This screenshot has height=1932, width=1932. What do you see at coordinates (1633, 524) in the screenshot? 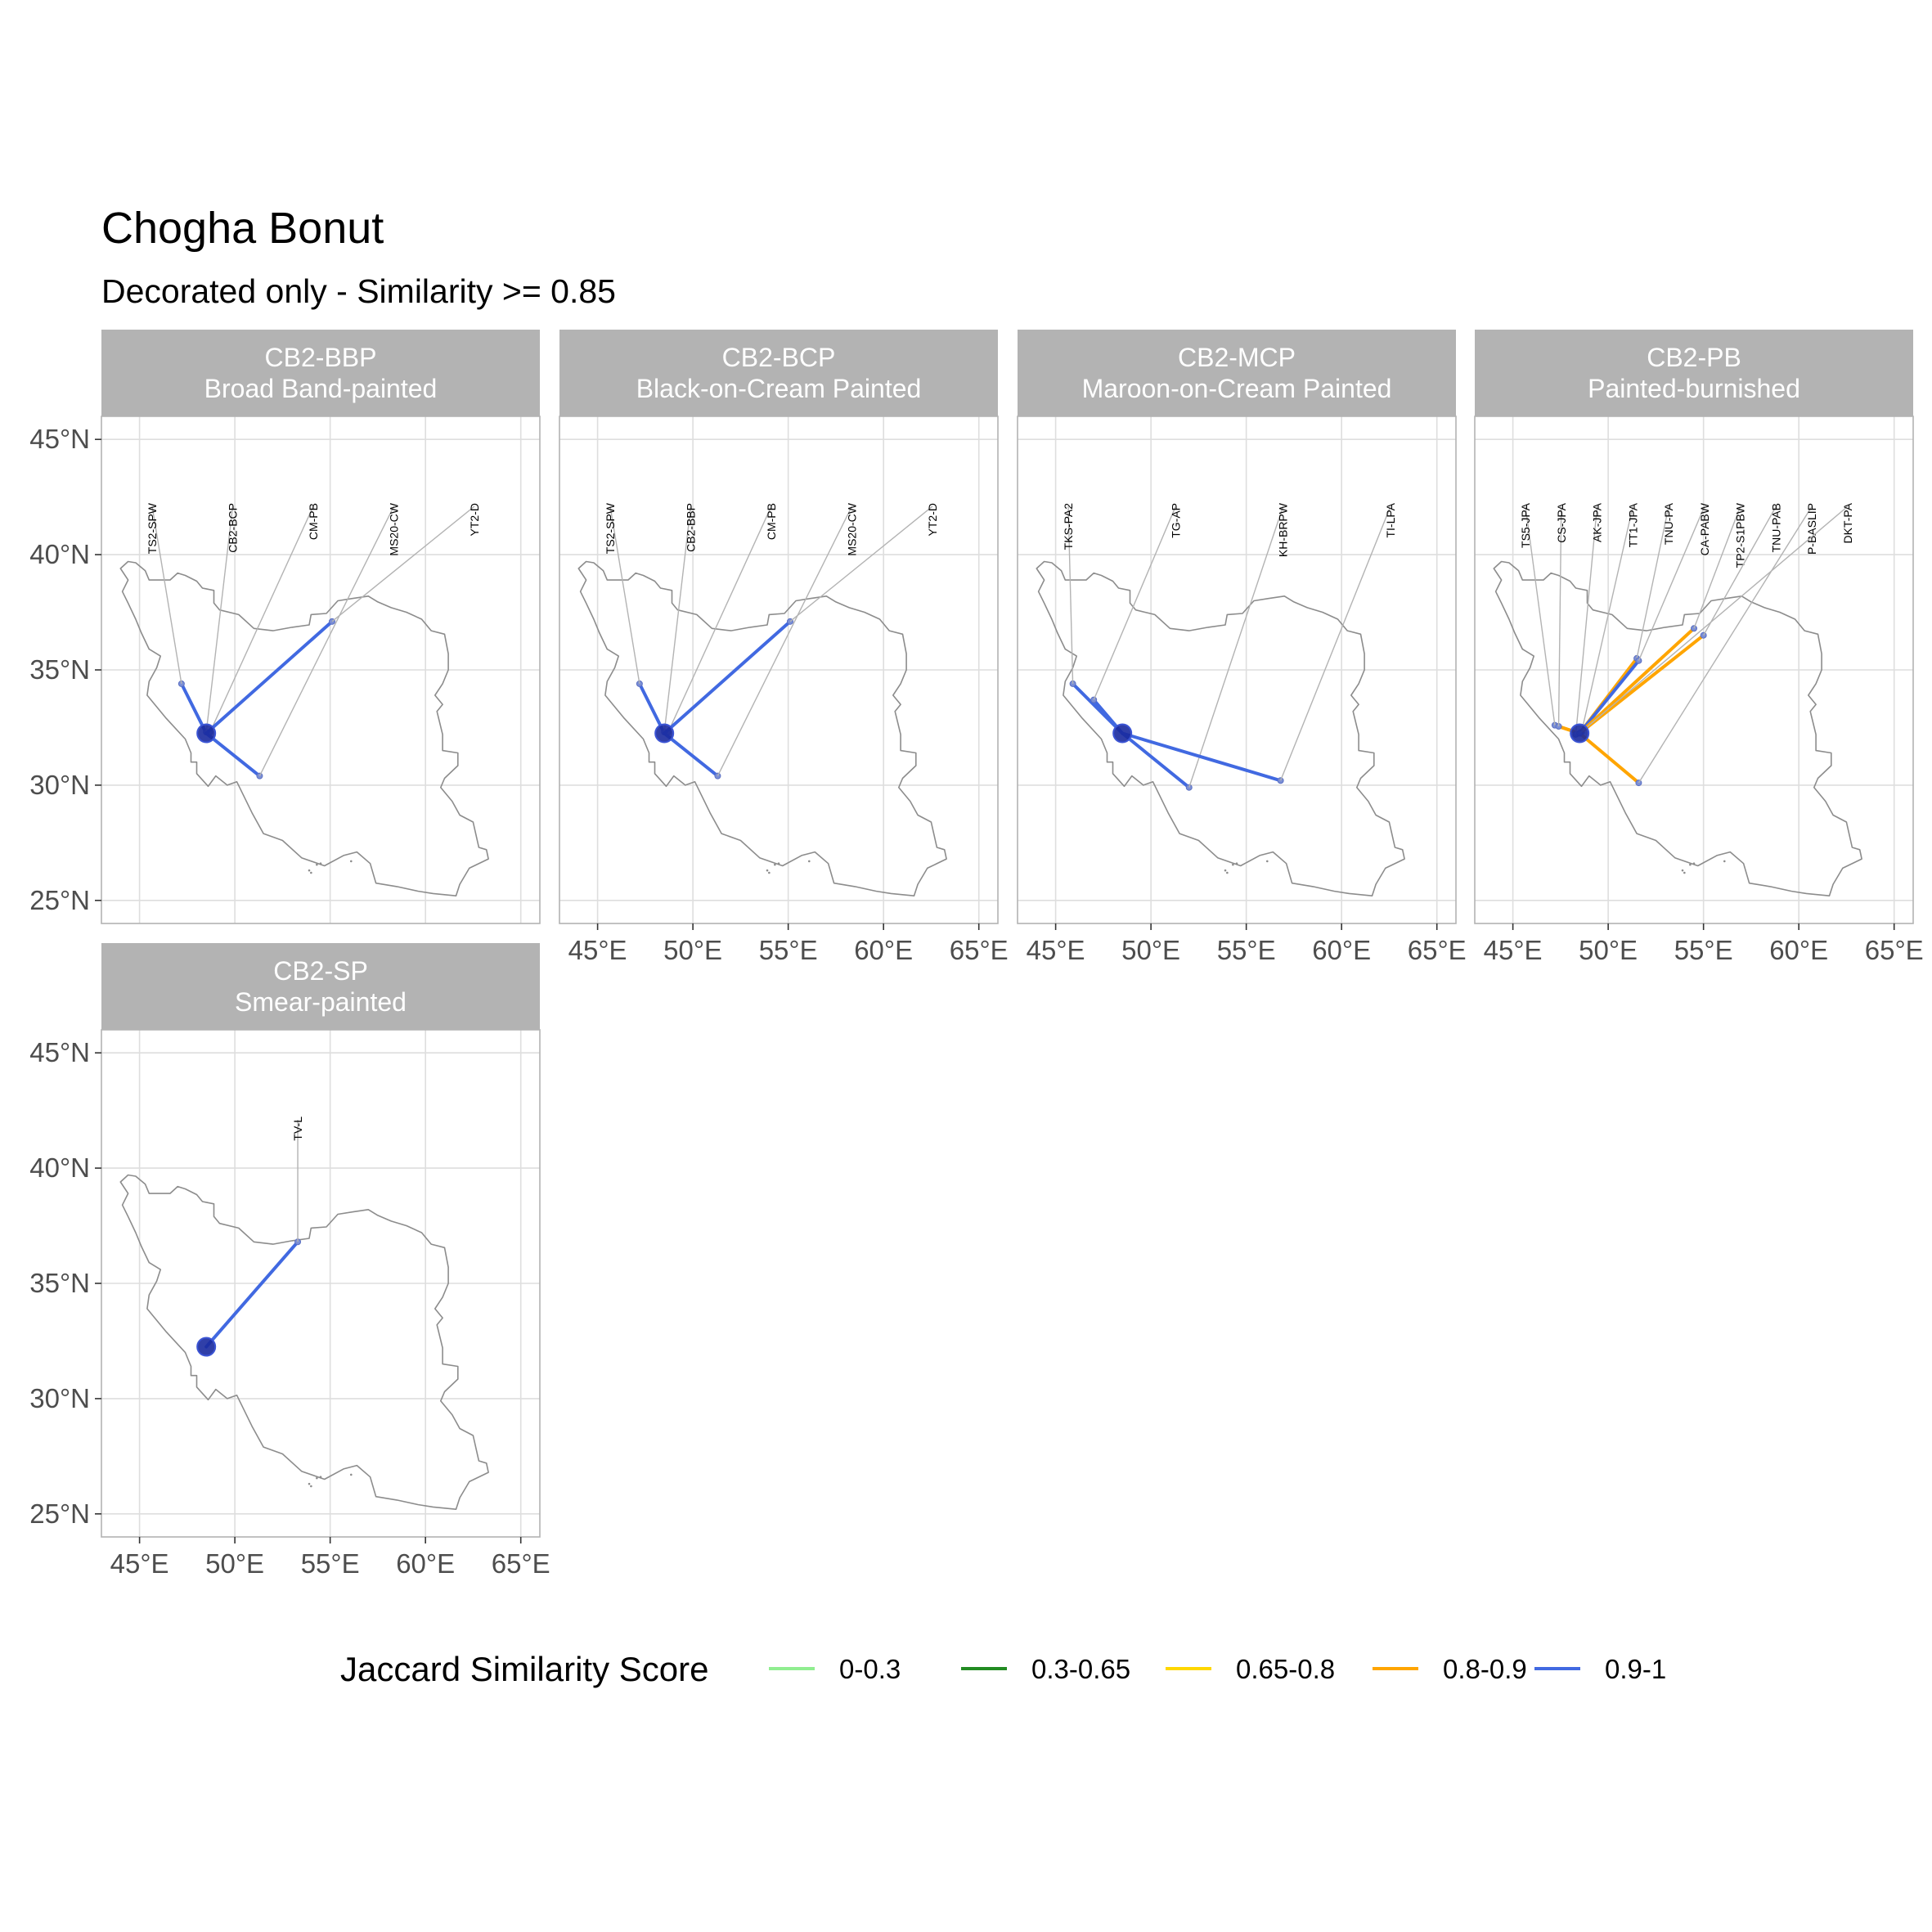
I see `site-label: TT1-JPA` at bounding box center [1633, 524].